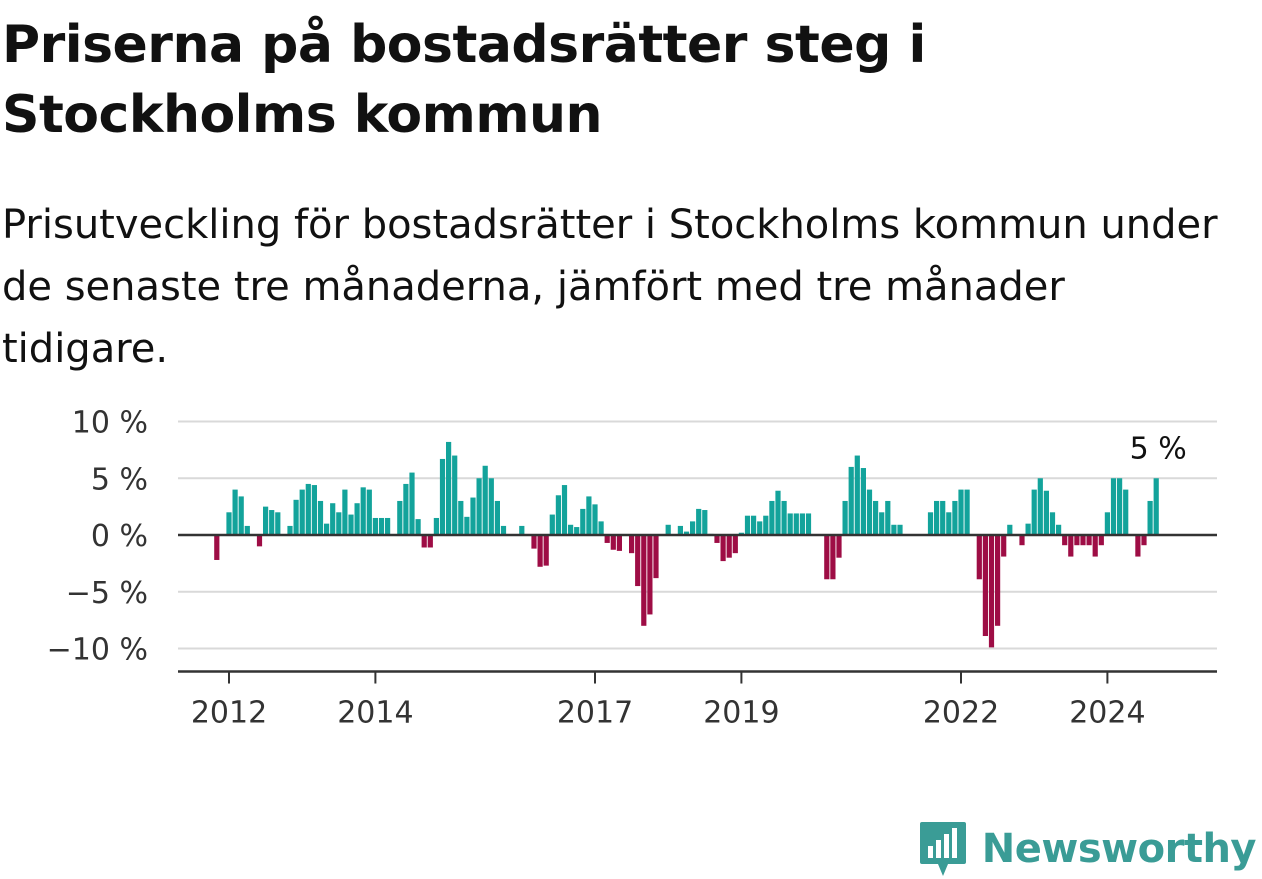 The height and width of the screenshot is (879, 1262). What do you see at coordinates (229, 713) in the screenshot?
I see `x-tick-label: 2012` at bounding box center [229, 713].